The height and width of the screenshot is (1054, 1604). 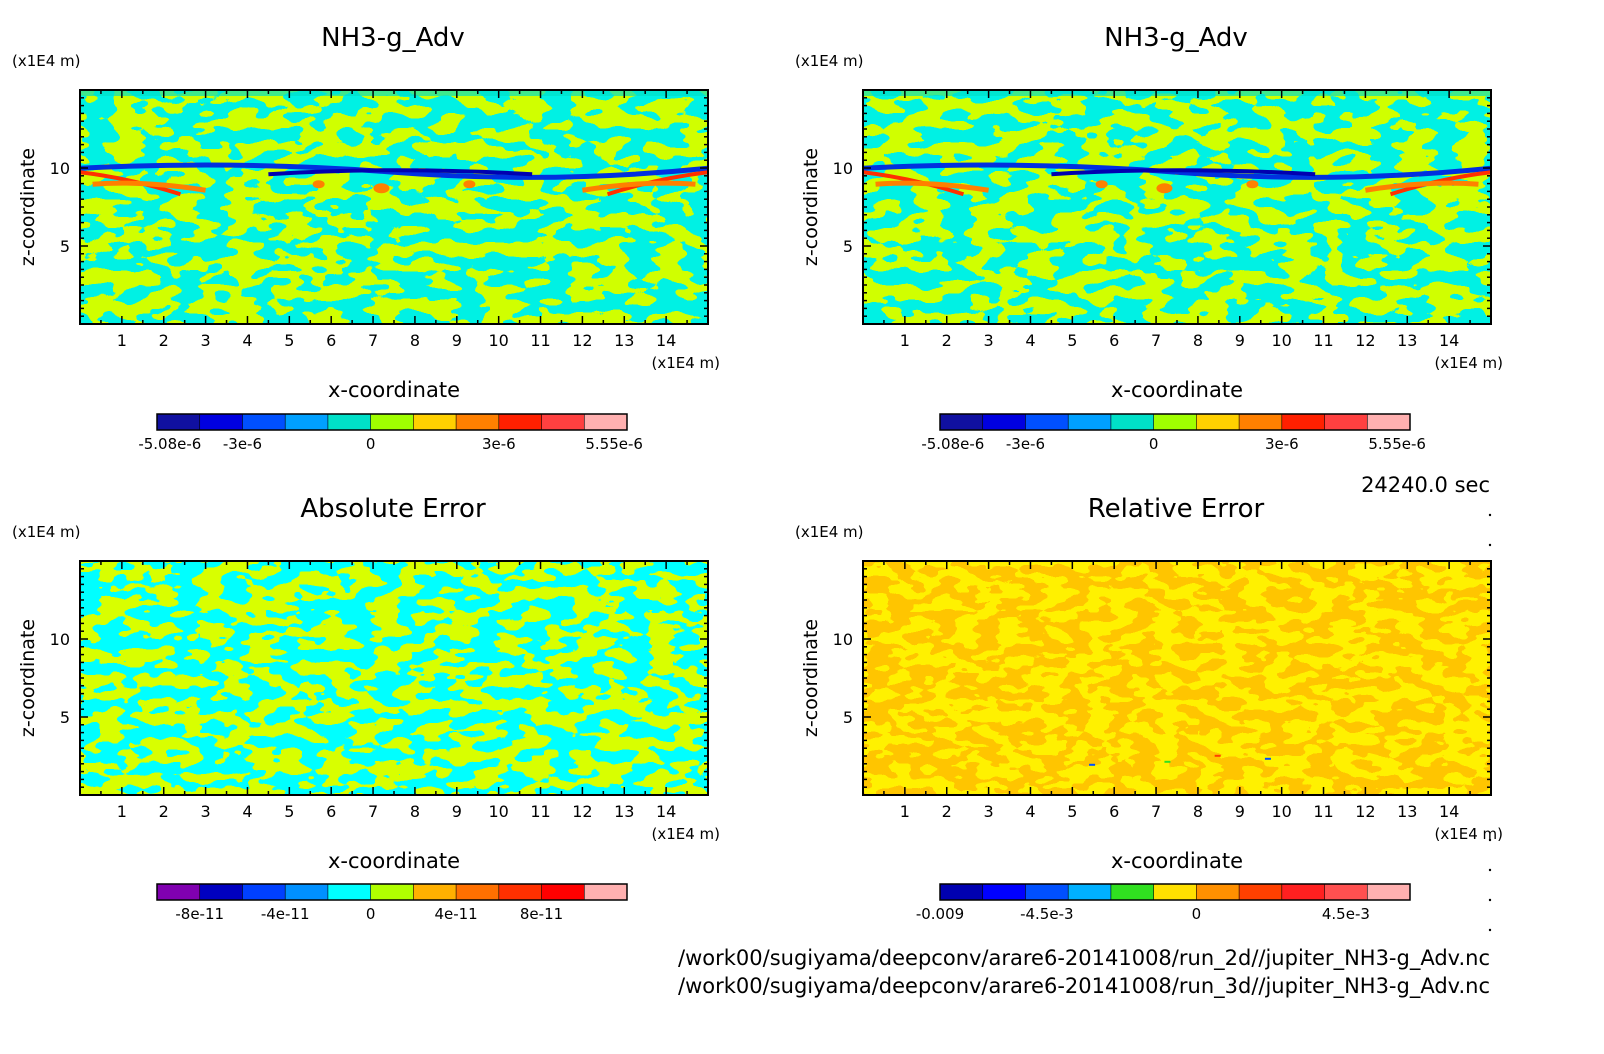 I want to click on y-unit-label: (x1E4 m), so click(x=46, y=61).